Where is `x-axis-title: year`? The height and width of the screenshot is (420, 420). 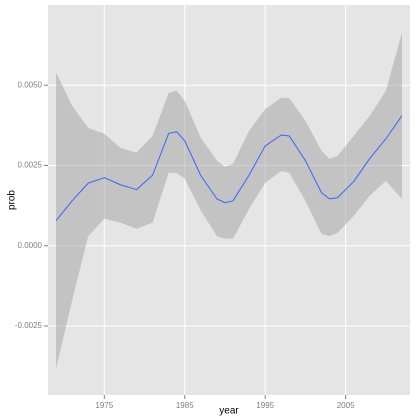 x-axis-title: year is located at coordinates (229, 411).